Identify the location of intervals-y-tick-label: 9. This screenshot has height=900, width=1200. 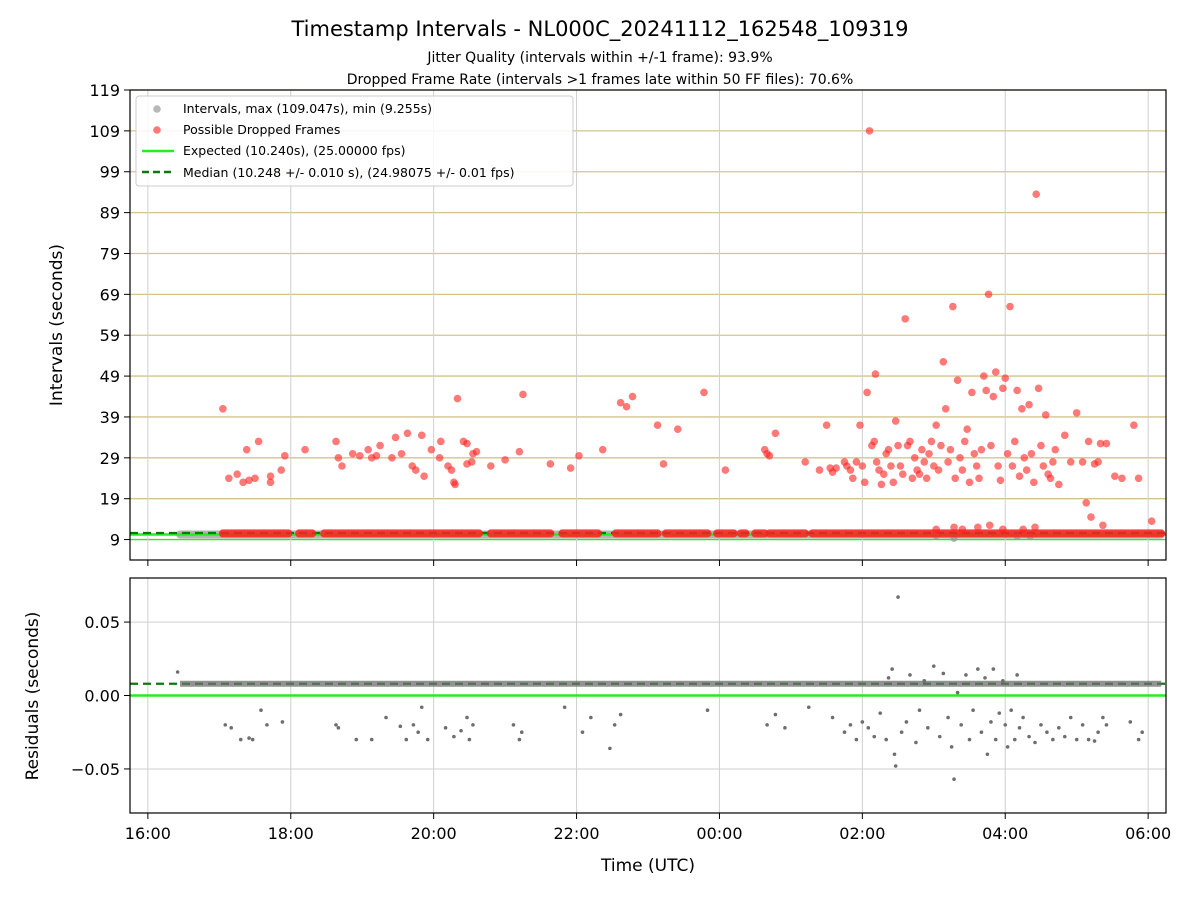
(115, 540).